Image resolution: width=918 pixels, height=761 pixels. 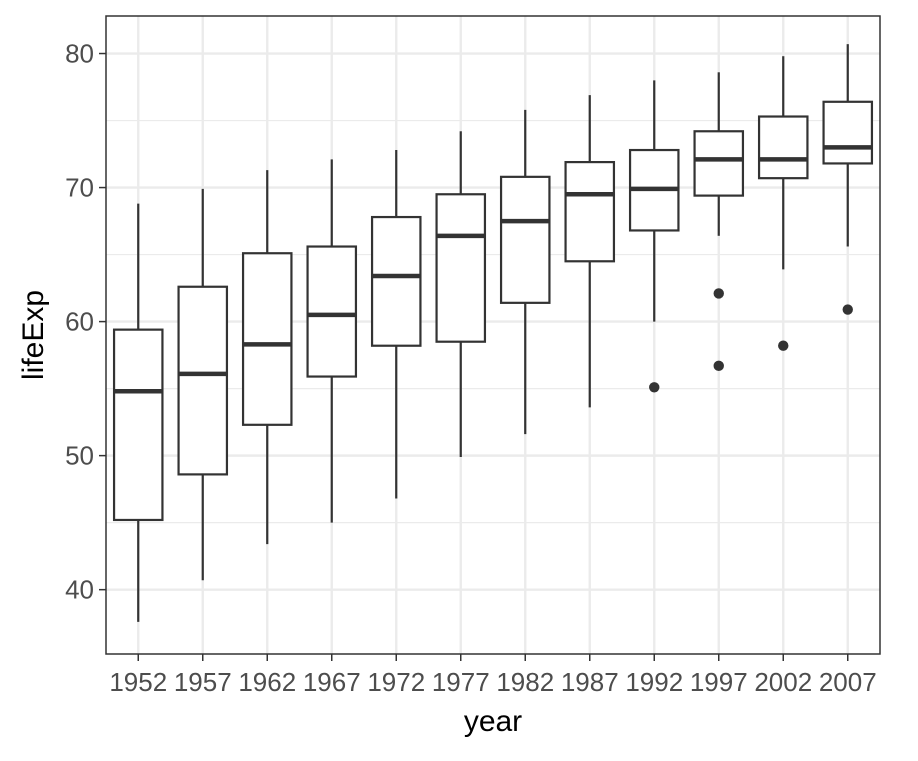 I want to click on box-2007, so click(x=848, y=179).